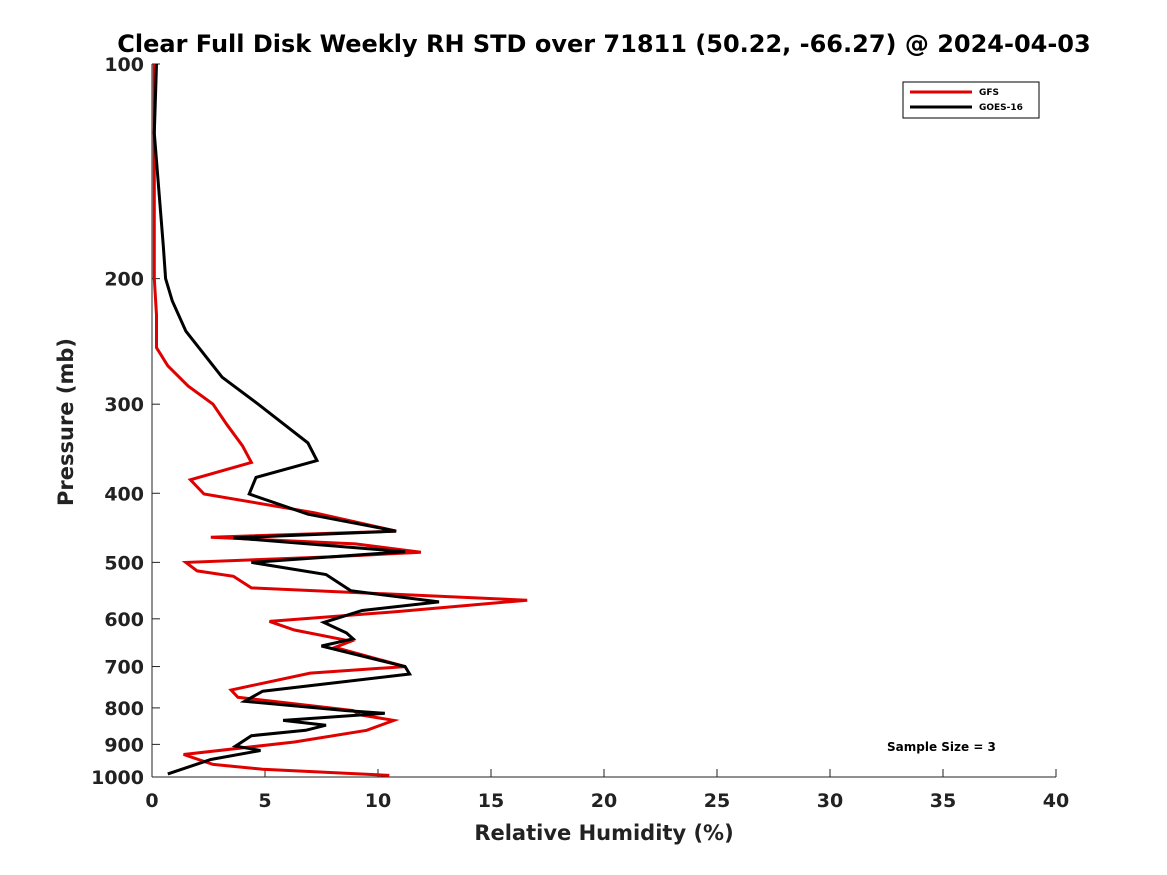 The image size is (1167, 875). What do you see at coordinates (1056, 801) in the screenshot?
I see `x-tick-label: 40` at bounding box center [1056, 801].